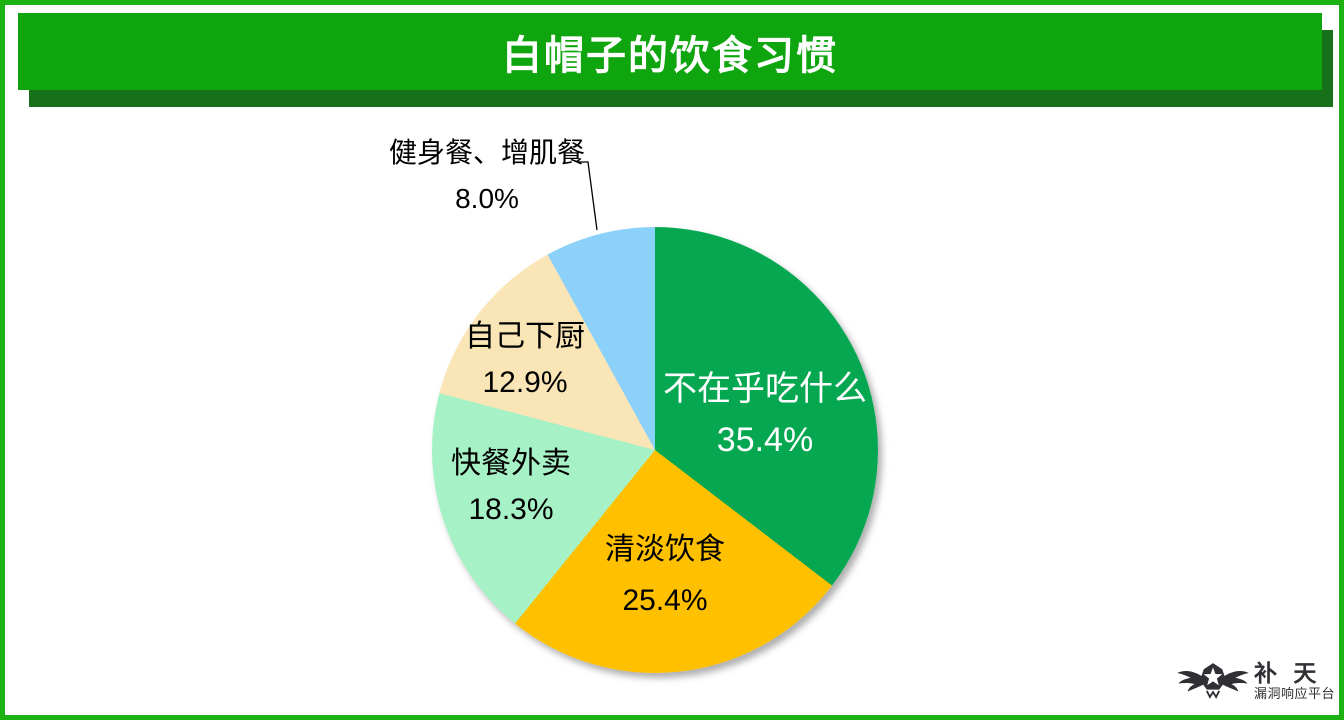 This screenshot has width=1344, height=720. What do you see at coordinates (1288, 673) in the screenshot?
I see `logo-name: 补 天` at bounding box center [1288, 673].